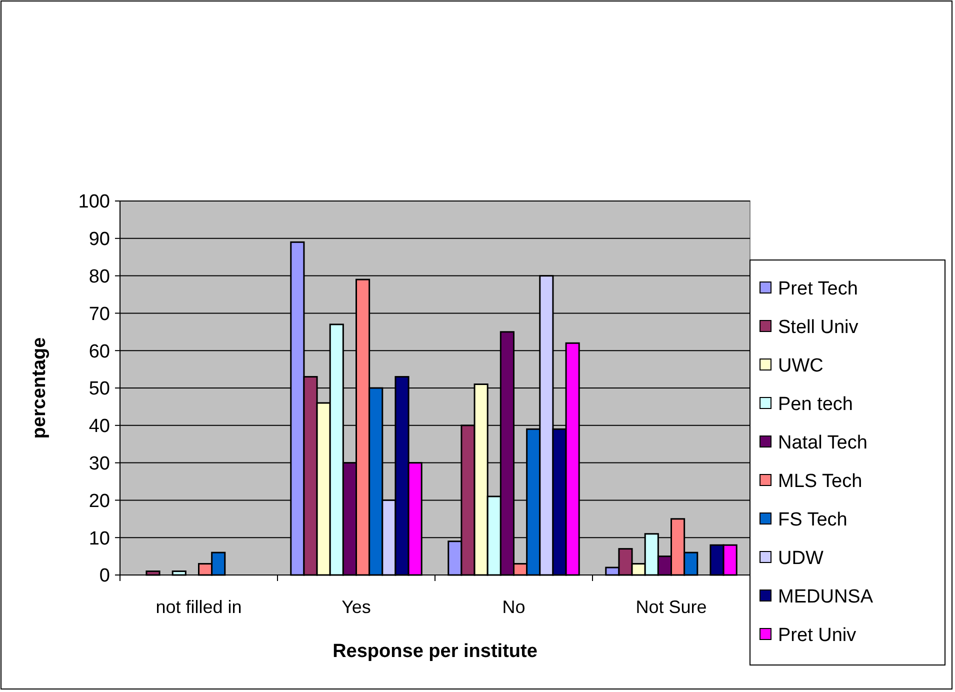 The height and width of the screenshot is (692, 955). What do you see at coordinates (823, 443) in the screenshot?
I see `legend-label: Natal Tech` at bounding box center [823, 443].